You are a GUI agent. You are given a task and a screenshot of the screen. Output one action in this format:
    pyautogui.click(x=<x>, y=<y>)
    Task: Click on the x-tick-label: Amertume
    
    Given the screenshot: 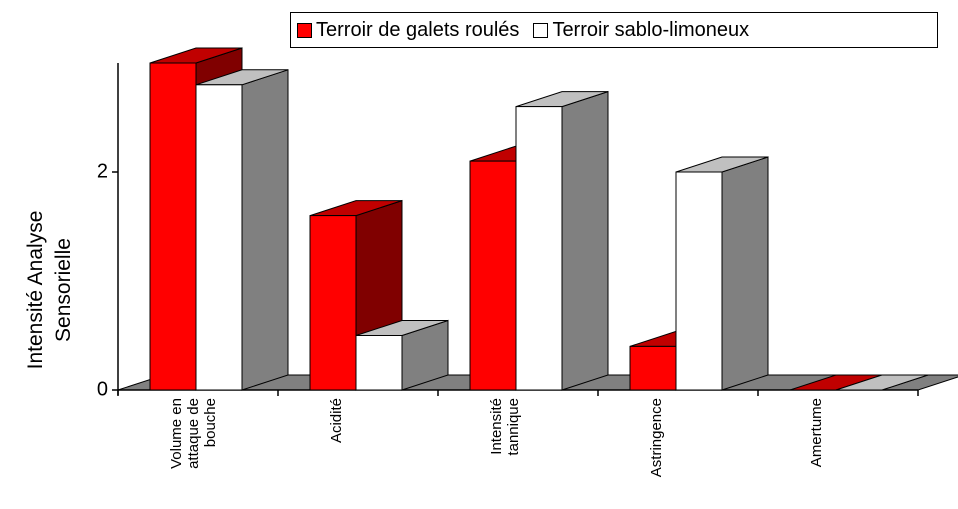 What is the action you would take?
    pyautogui.click(x=816, y=433)
    